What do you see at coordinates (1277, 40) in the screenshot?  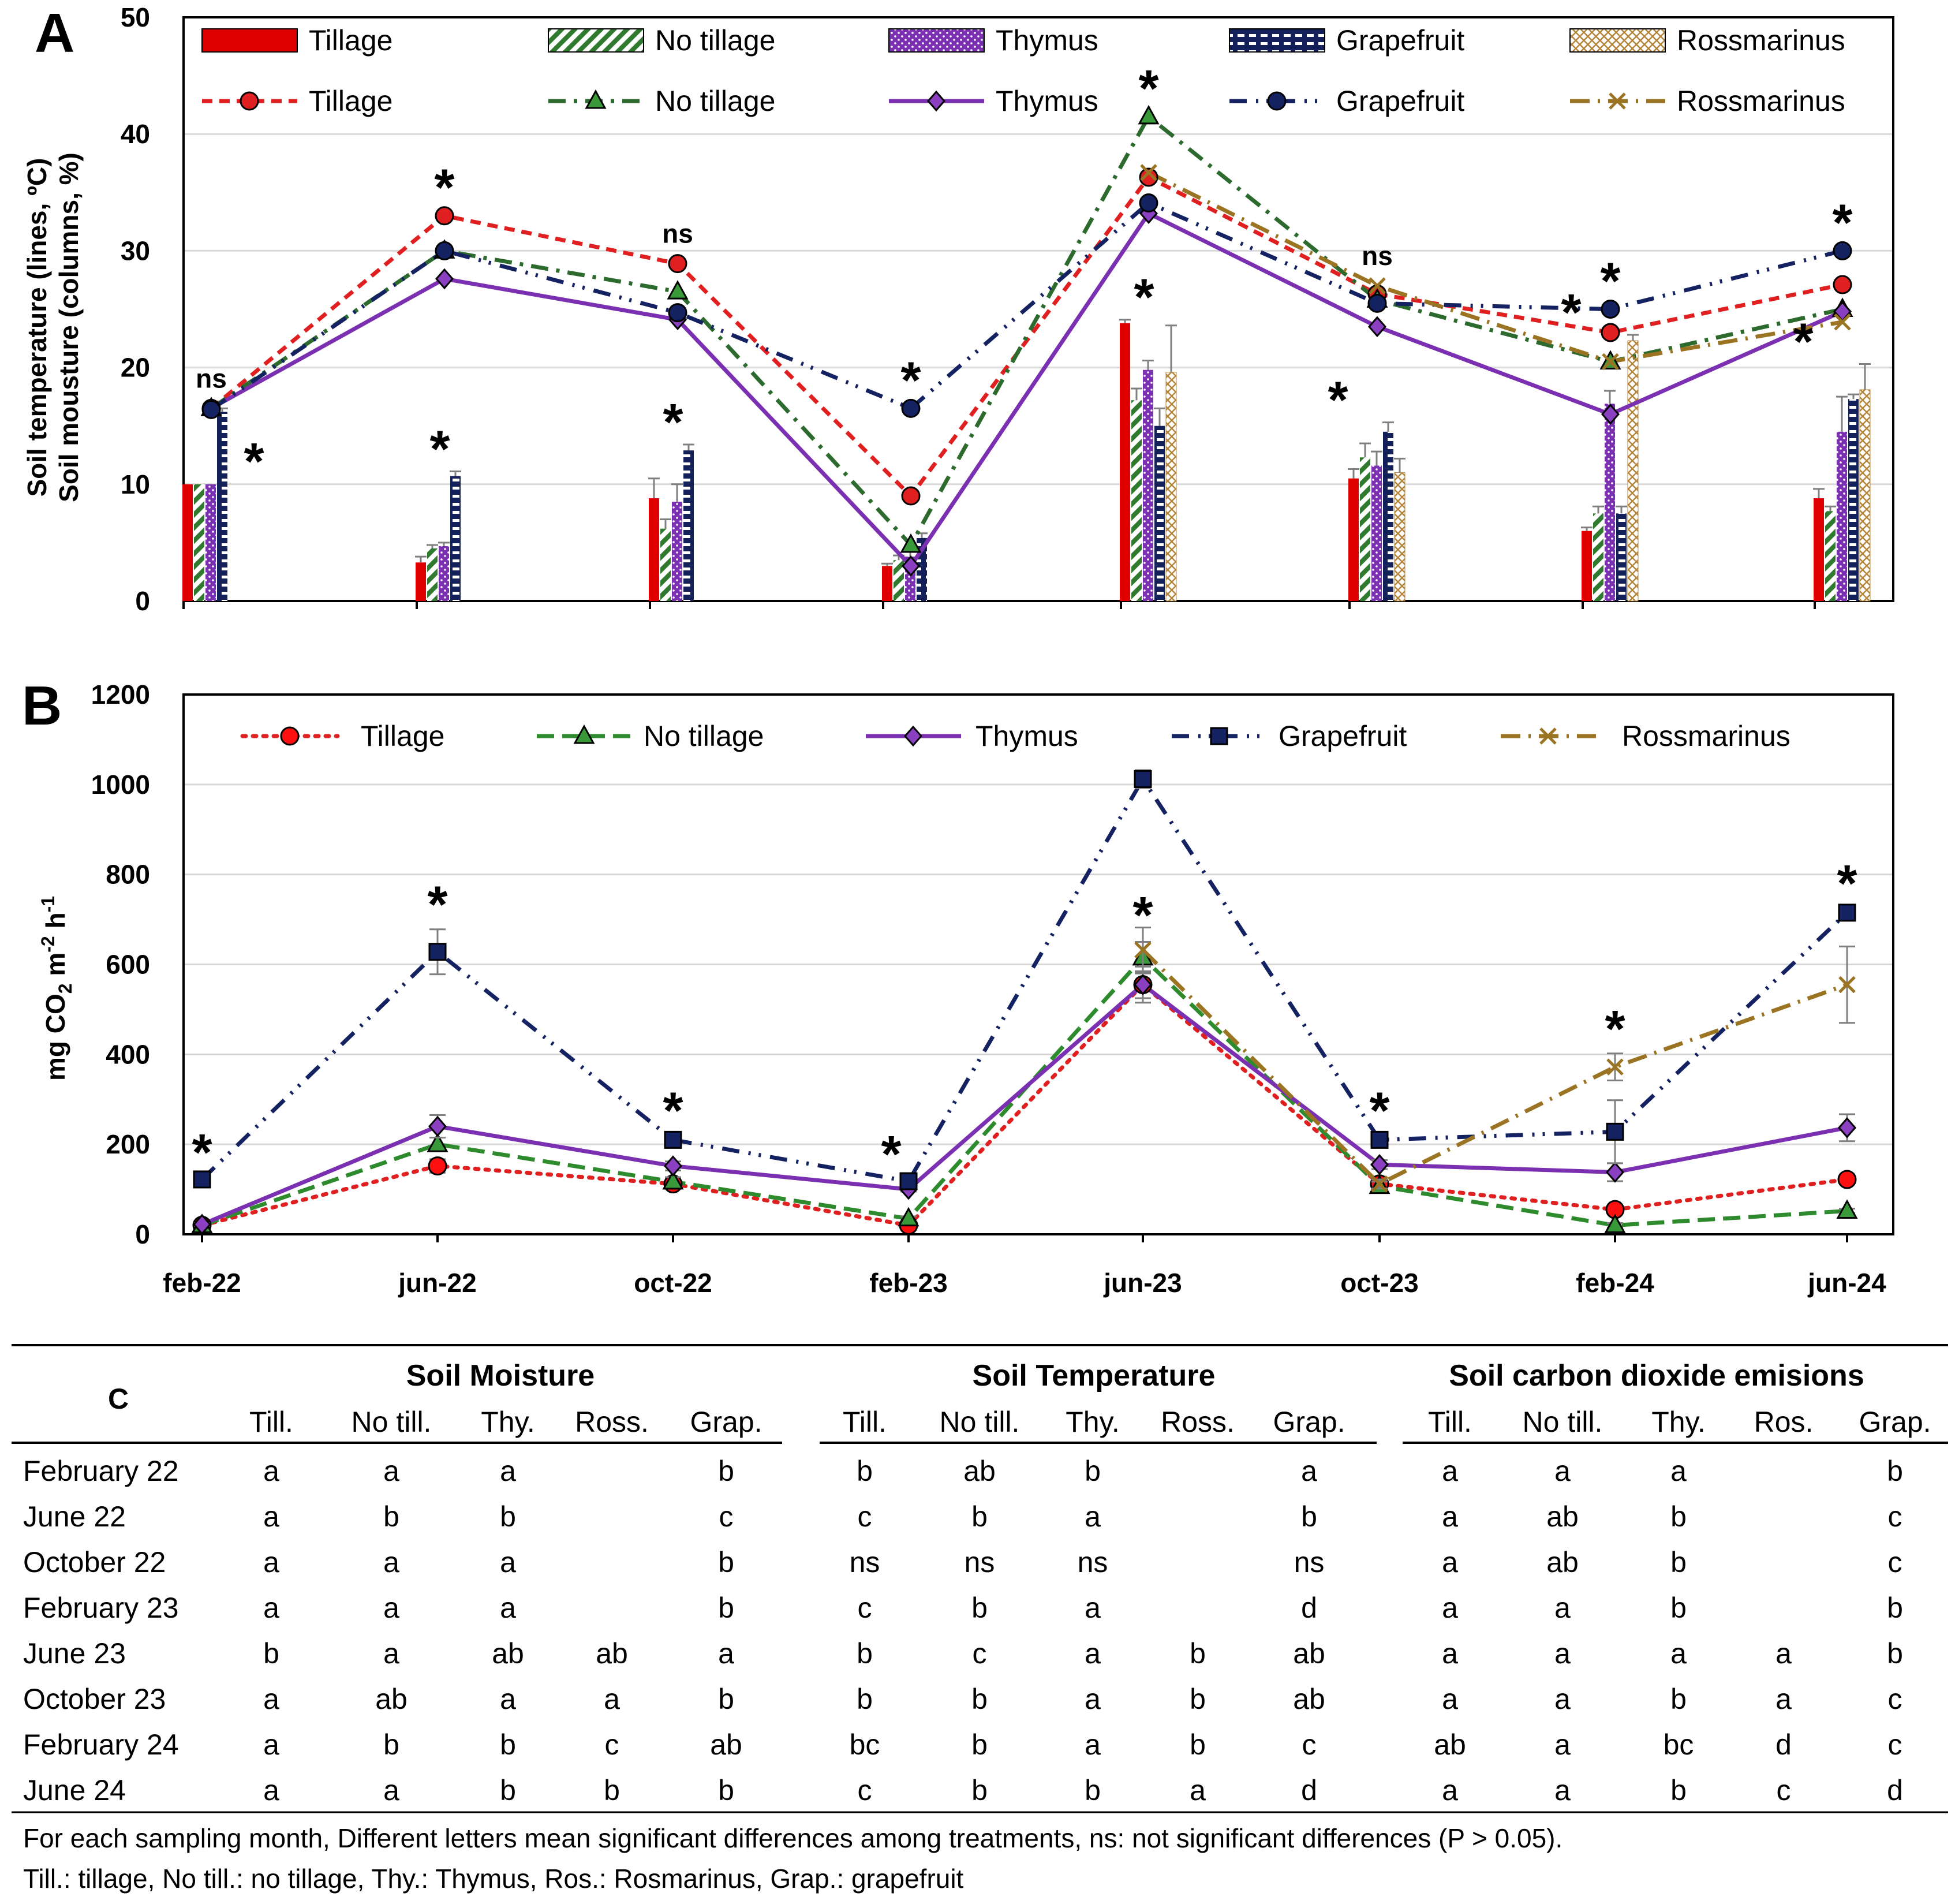 I see `legend-swatch-grapefruit` at bounding box center [1277, 40].